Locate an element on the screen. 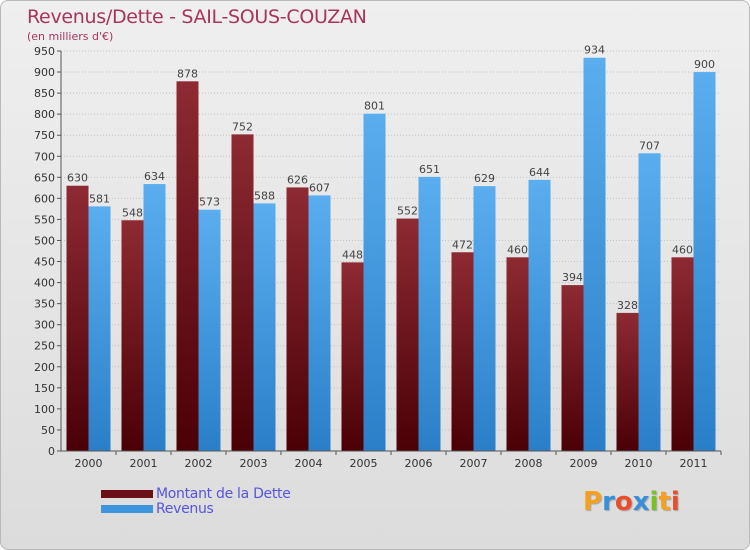  data-label-debt: 626 is located at coordinates (297, 179).